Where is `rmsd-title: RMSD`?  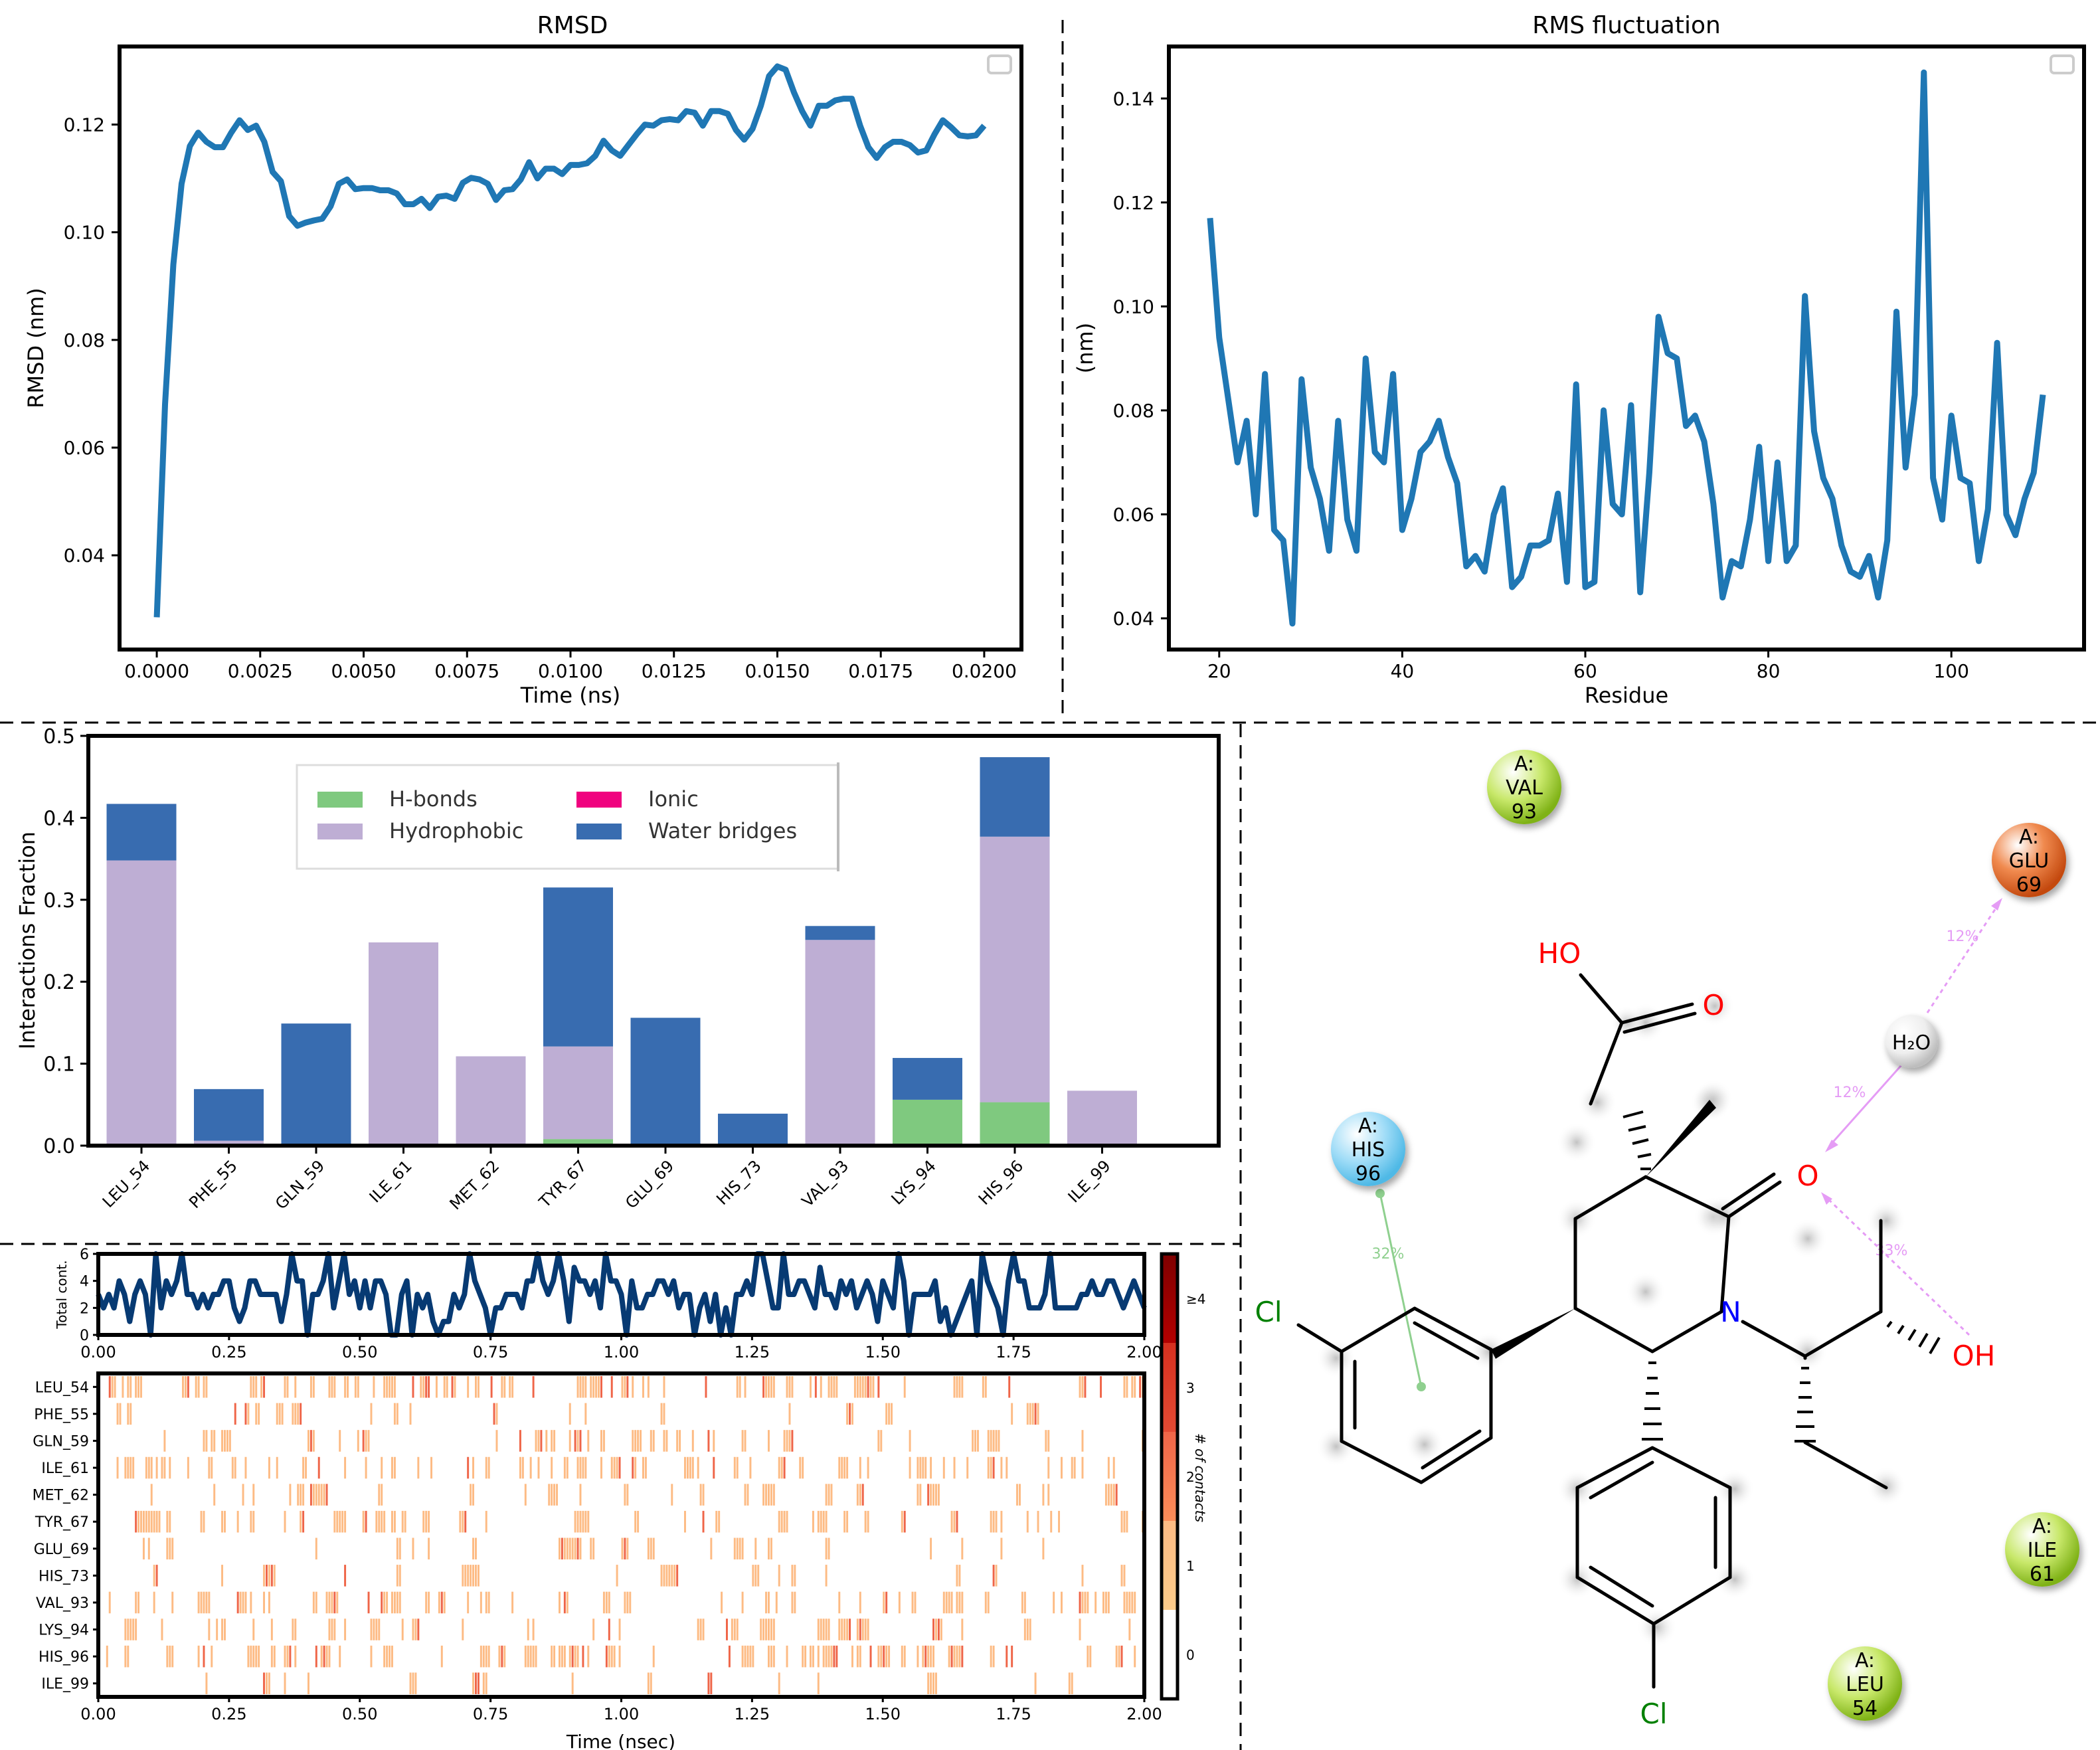 rmsd-title: RMSD is located at coordinates (573, 25).